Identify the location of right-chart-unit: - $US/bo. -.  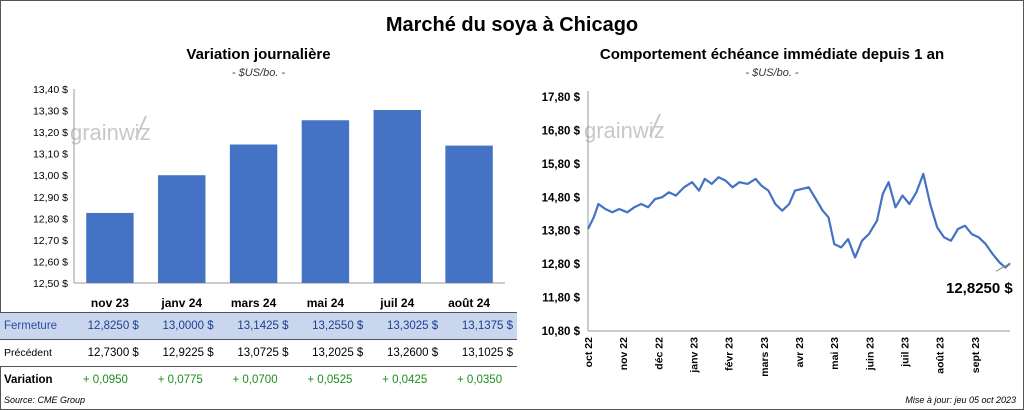
(772, 73).